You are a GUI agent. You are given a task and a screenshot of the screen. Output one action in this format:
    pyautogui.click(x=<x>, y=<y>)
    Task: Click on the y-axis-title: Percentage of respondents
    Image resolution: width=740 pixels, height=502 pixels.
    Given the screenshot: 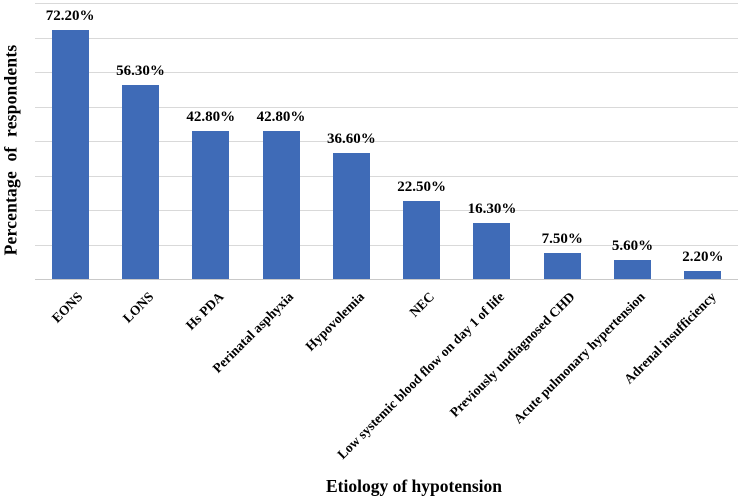 What is the action you would take?
    pyautogui.click(x=10, y=150)
    